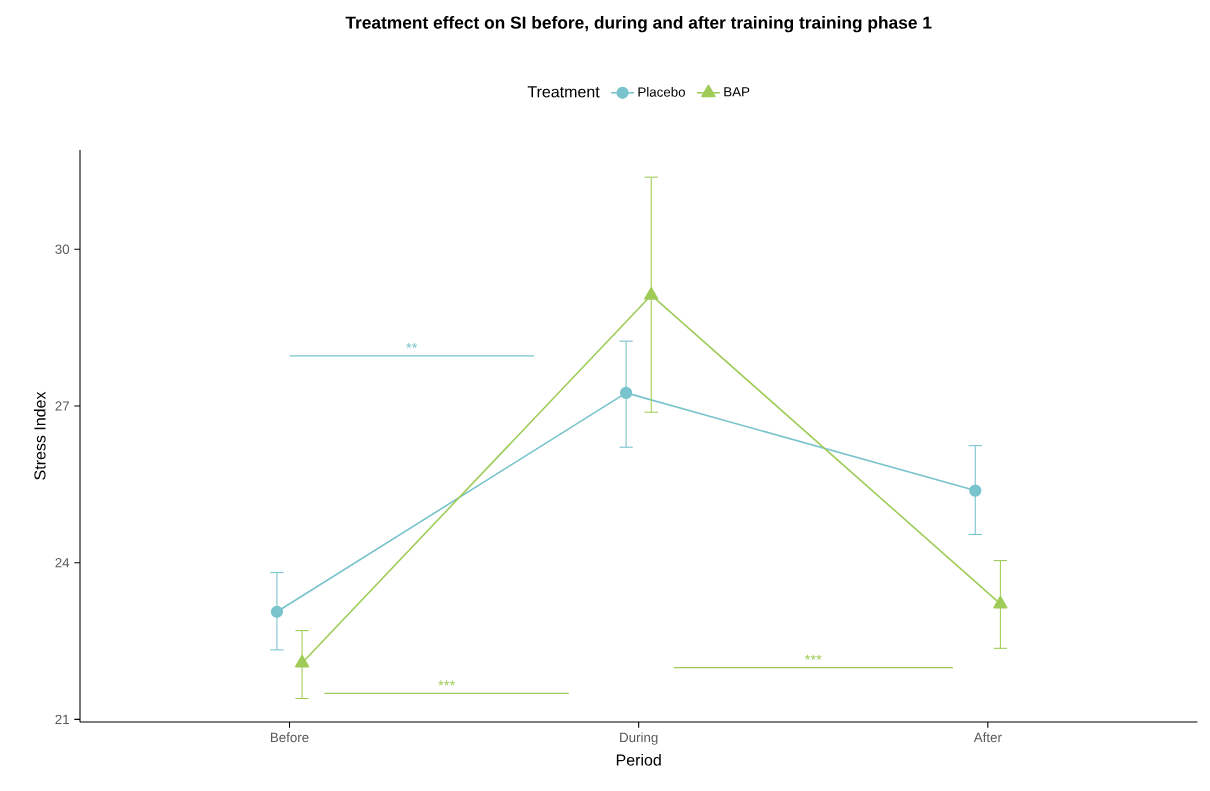 This screenshot has width=1210, height=791. What do you see at coordinates (662, 91) in the screenshot?
I see `legend-label: Placebo` at bounding box center [662, 91].